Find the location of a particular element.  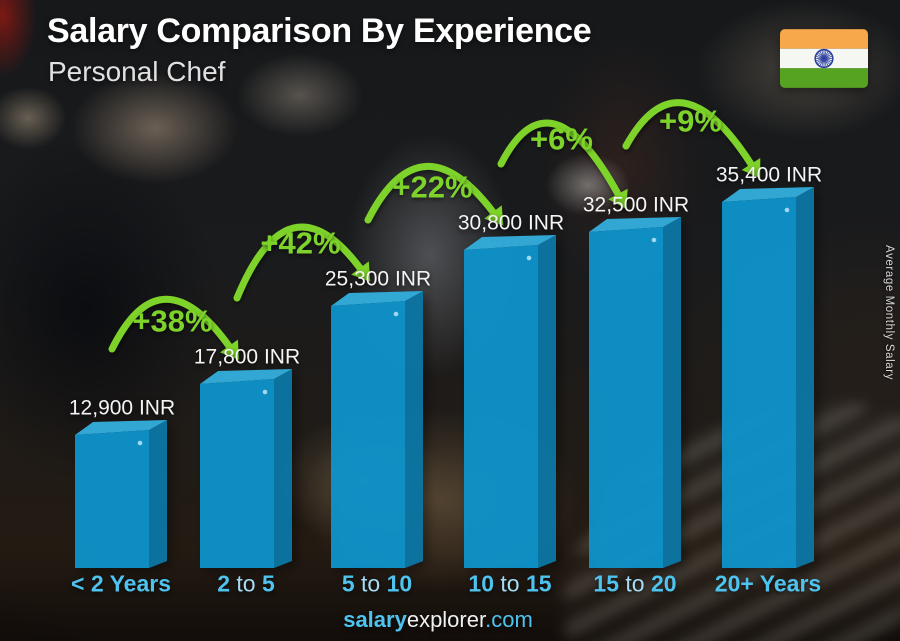

value-label-4: 32,500 INR is located at coordinates (636, 205).